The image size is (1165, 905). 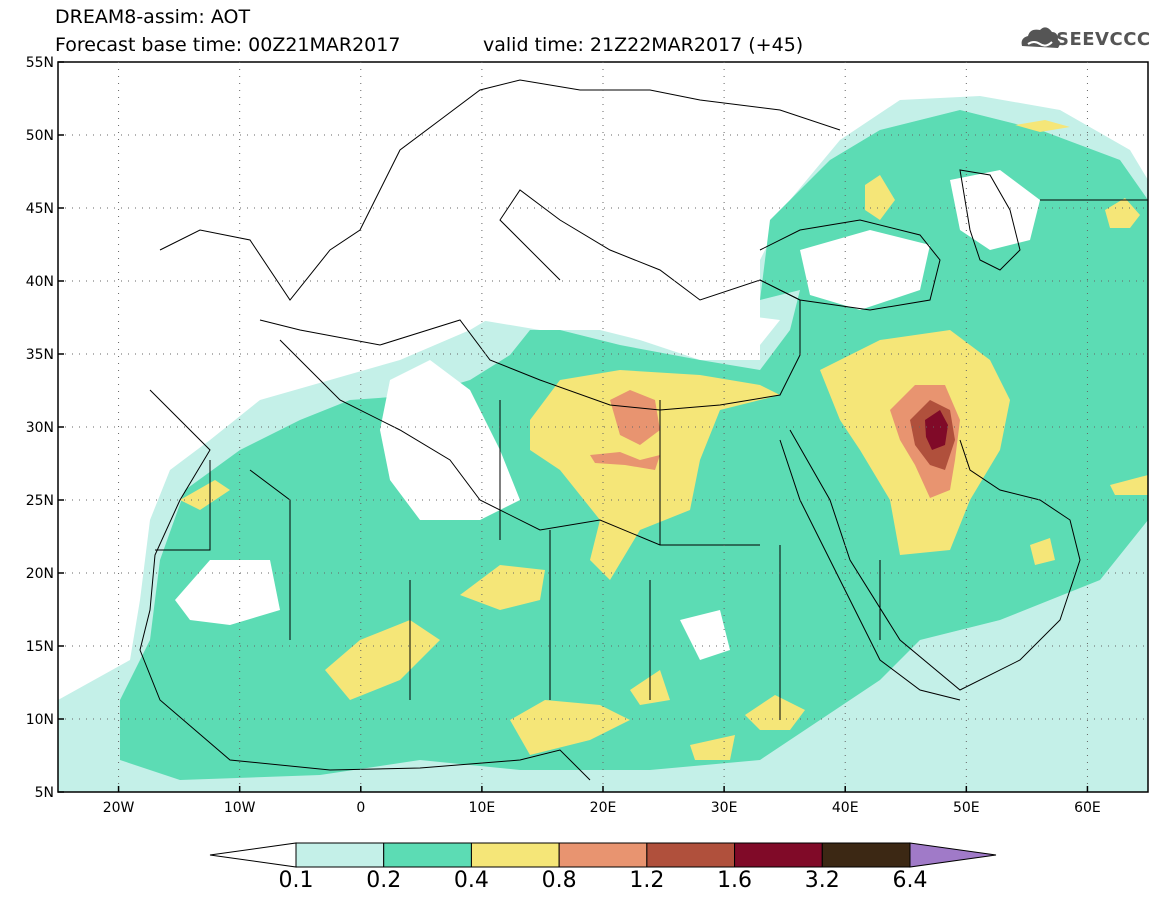 What do you see at coordinates (1040, 37) in the screenshot?
I see `seevccc-logo` at bounding box center [1040, 37].